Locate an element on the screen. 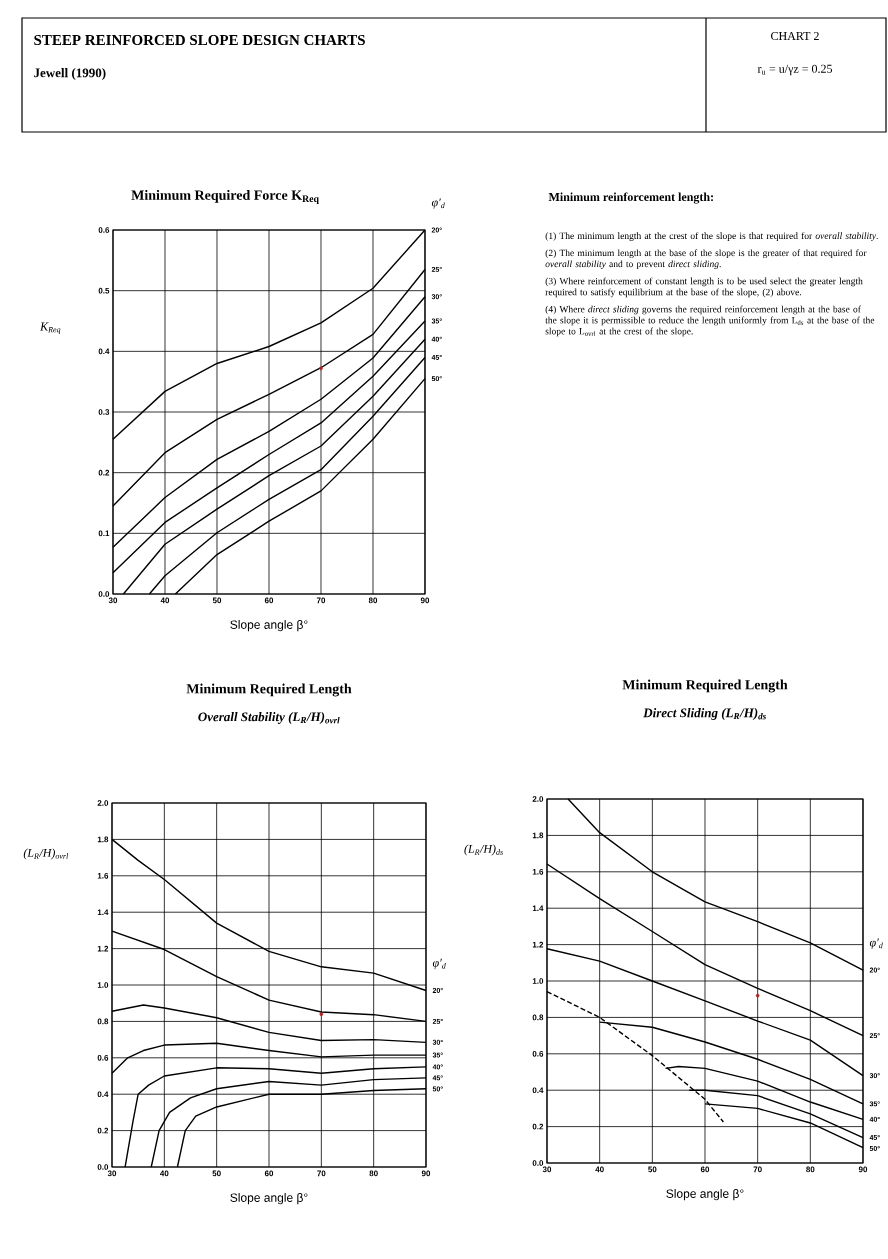  chart-subtitle: Overall Stability (L$_{R}$/H)$_{ovrl}$ is located at coordinates (269, 718).